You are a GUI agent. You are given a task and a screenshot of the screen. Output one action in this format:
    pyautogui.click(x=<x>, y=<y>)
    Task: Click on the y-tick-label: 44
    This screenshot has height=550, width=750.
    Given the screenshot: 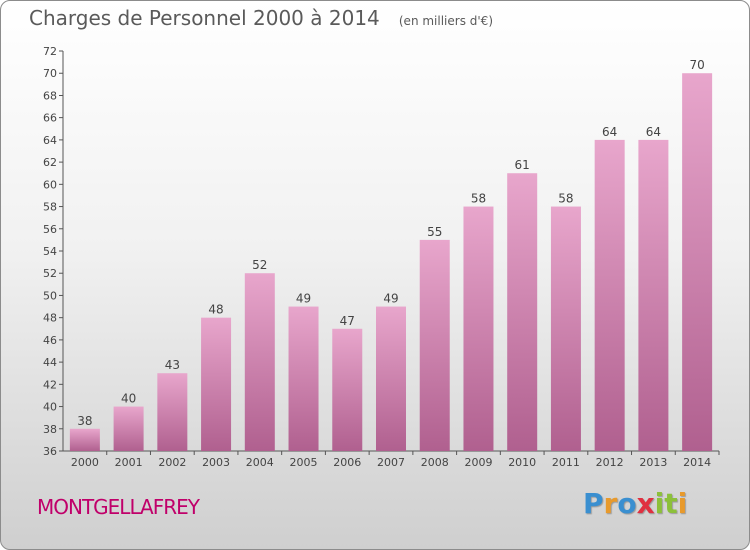 What is the action you would take?
    pyautogui.click(x=50, y=362)
    